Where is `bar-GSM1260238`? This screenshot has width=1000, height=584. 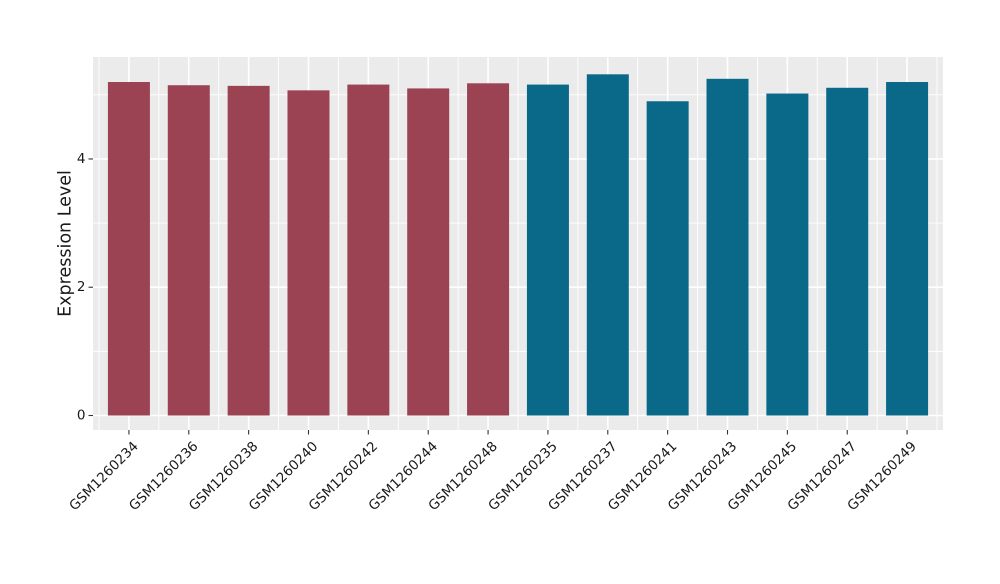
bar-GSM1260238 is located at coordinates (248, 250).